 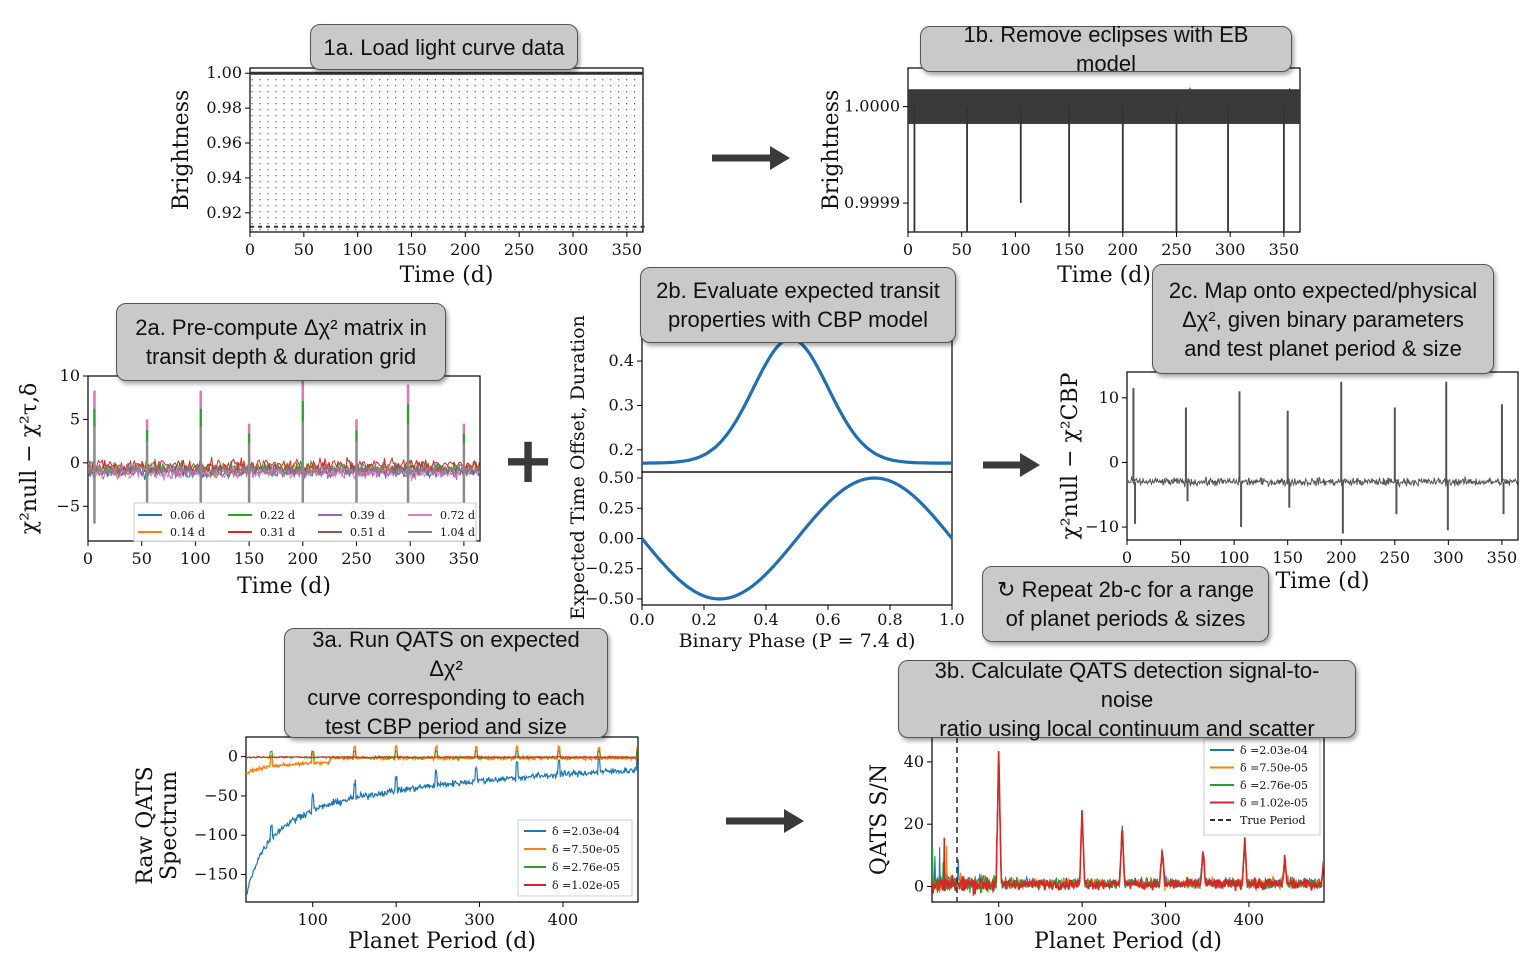 What do you see at coordinates (224, 142) in the screenshot?
I see `p1a-ytick-label: 0.96` at bounding box center [224, 142].